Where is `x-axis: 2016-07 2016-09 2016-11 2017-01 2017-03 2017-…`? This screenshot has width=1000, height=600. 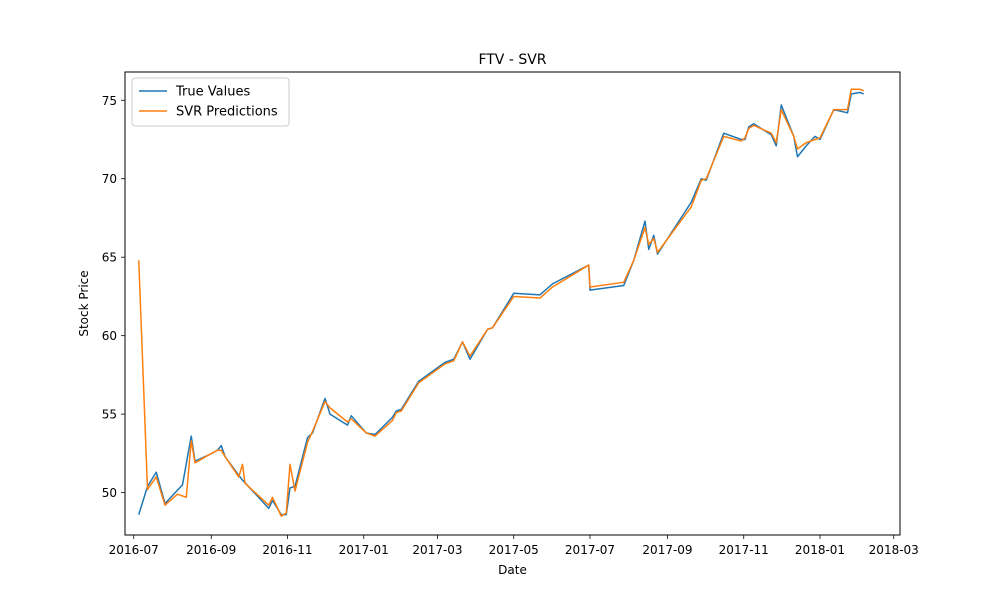 x-axis: 2016-07 2016-09 2016-11 2017-01 2017-03 2017-… is located at coordinates (514, 546).